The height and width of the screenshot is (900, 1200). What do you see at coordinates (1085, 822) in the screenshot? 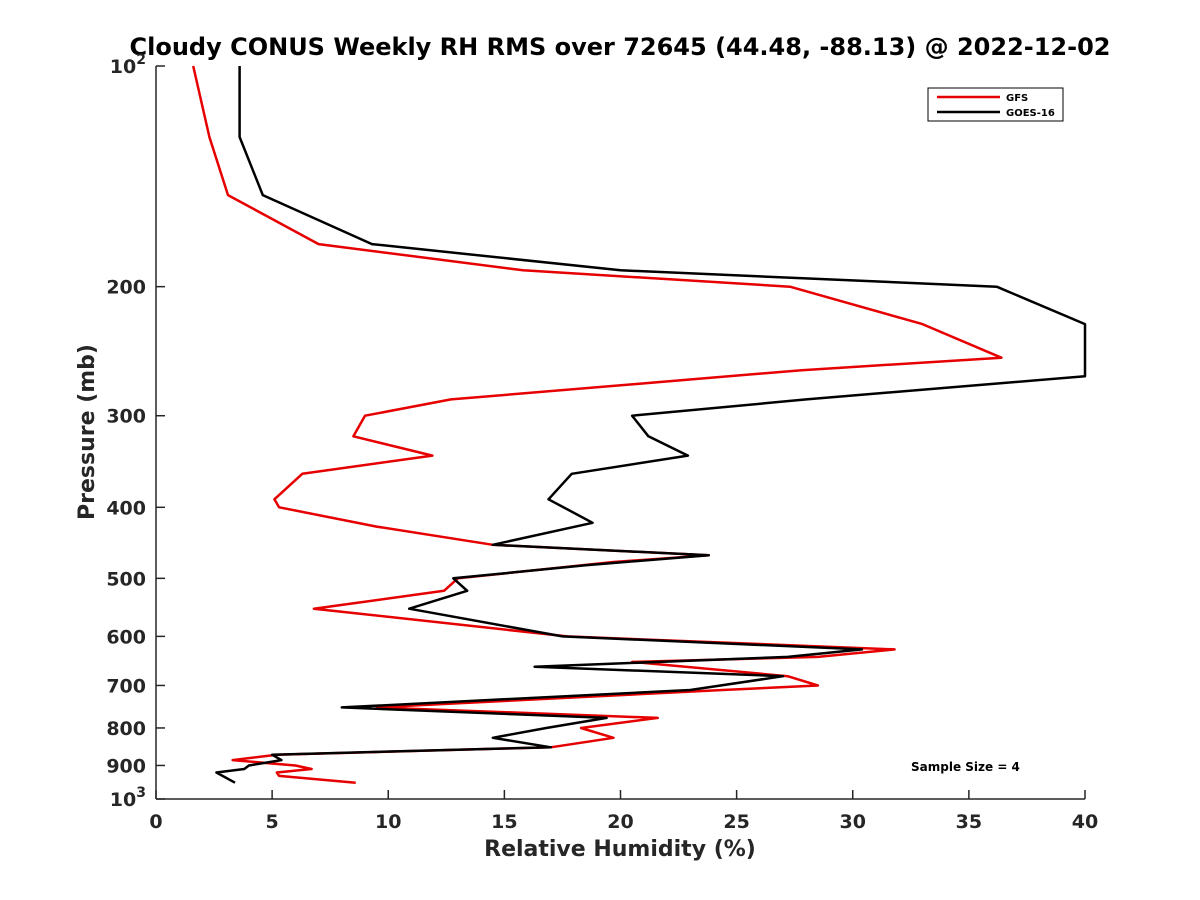
I see `x-tick-label: 40` at bounding box center [1085, 822].